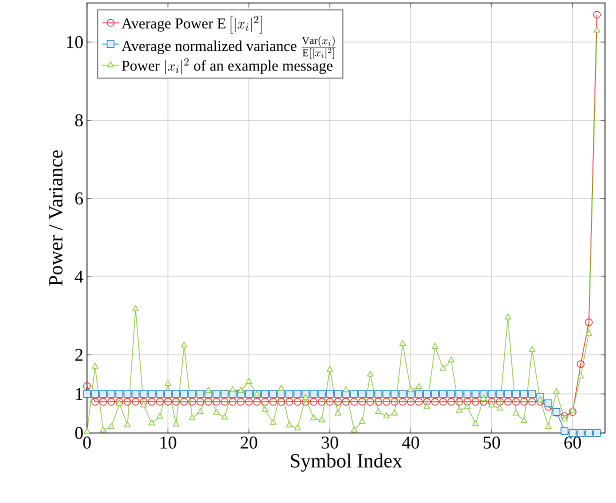  What do you see at coordinates (492, 442) in the screenshot?
I see `x-tick-label: 50` at bounding box center [492, 442].